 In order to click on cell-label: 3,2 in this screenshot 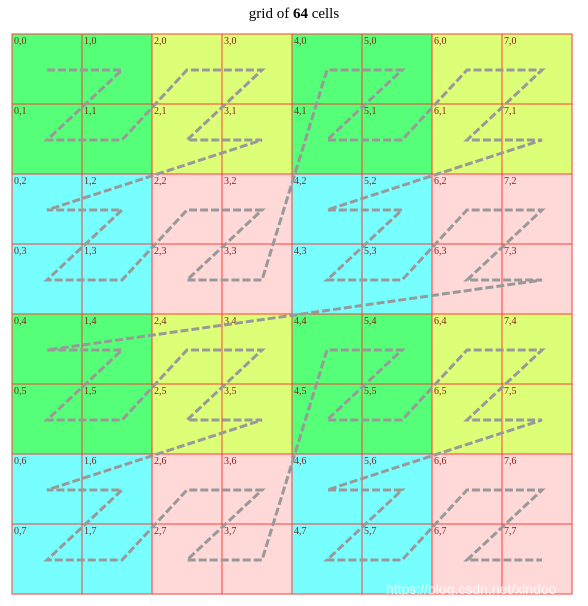, I will do `click(230, 181)`.